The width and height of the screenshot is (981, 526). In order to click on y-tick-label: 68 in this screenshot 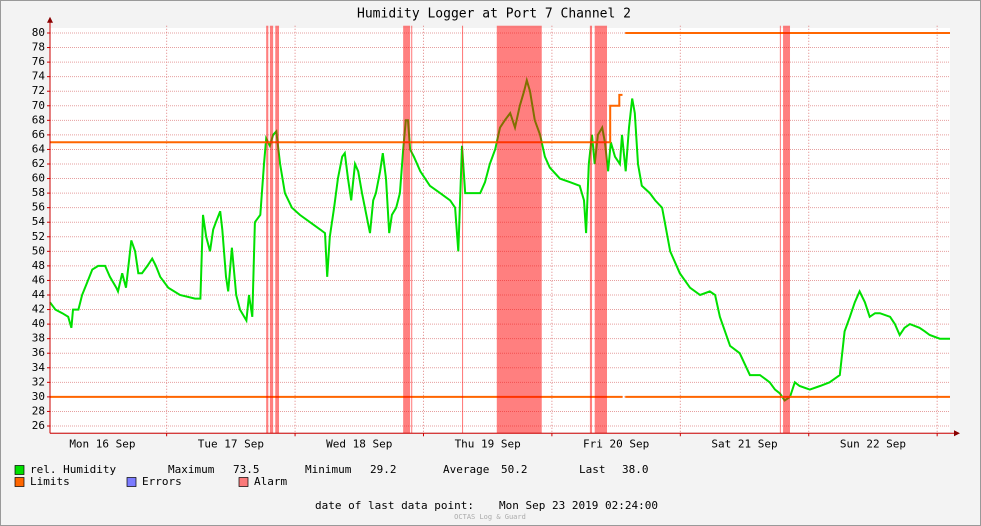, I will do `click(38, 119)`.